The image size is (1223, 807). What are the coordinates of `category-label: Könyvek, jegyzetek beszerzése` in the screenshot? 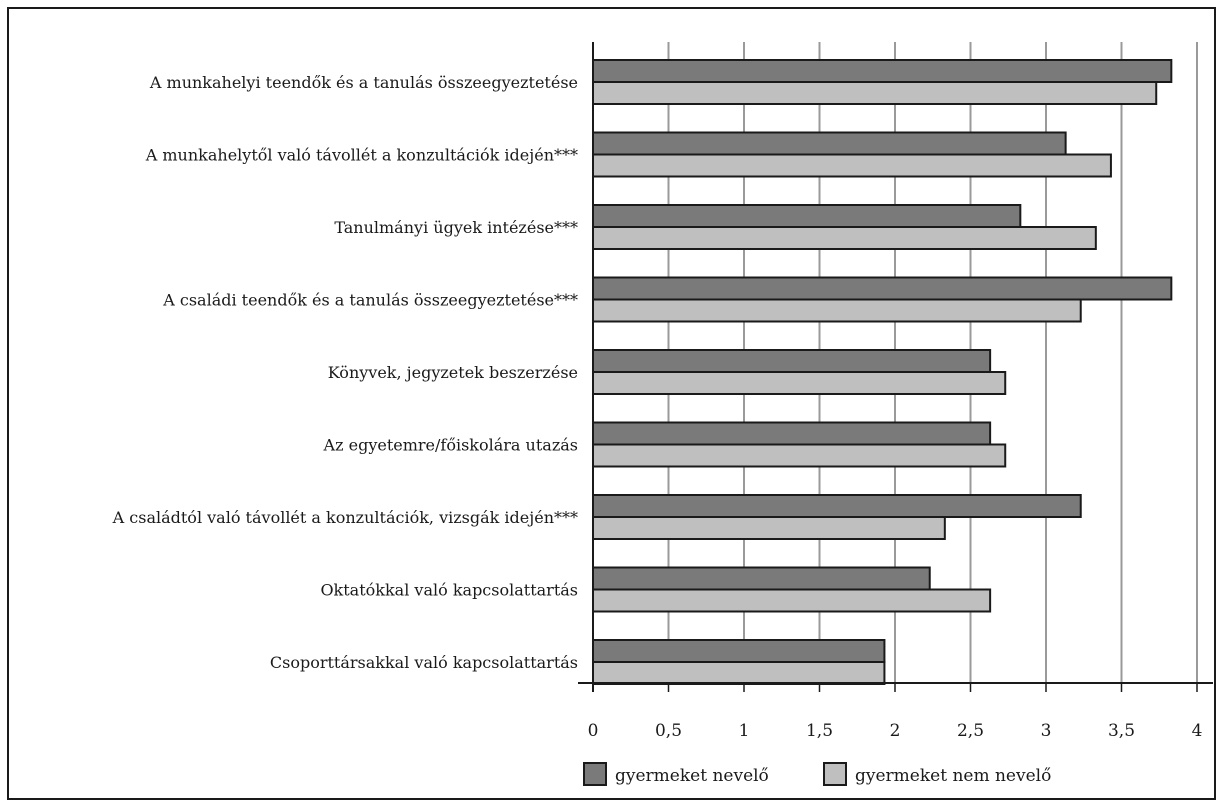 It's located at (453, 372).